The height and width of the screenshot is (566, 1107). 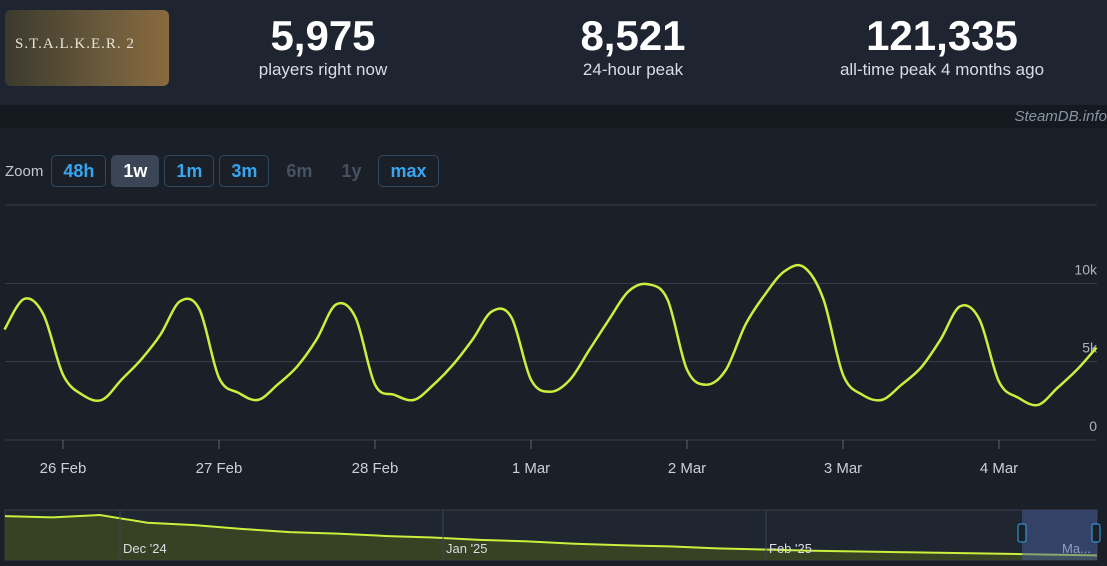 What do you see at coordinates (135, 171) in the screenshot?
I see `zoom-button: 1w` at bounding box center [135, 171].